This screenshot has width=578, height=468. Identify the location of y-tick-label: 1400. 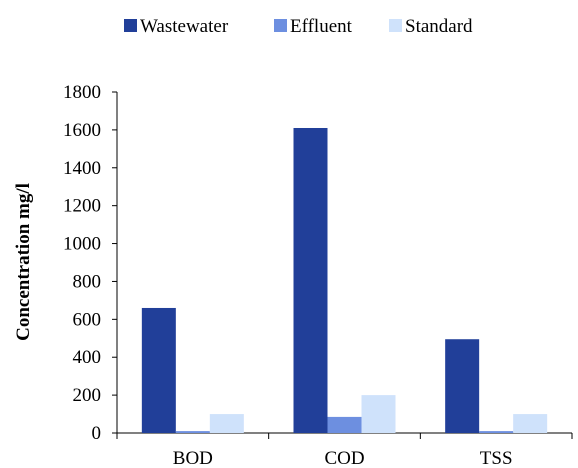
(82, 168).